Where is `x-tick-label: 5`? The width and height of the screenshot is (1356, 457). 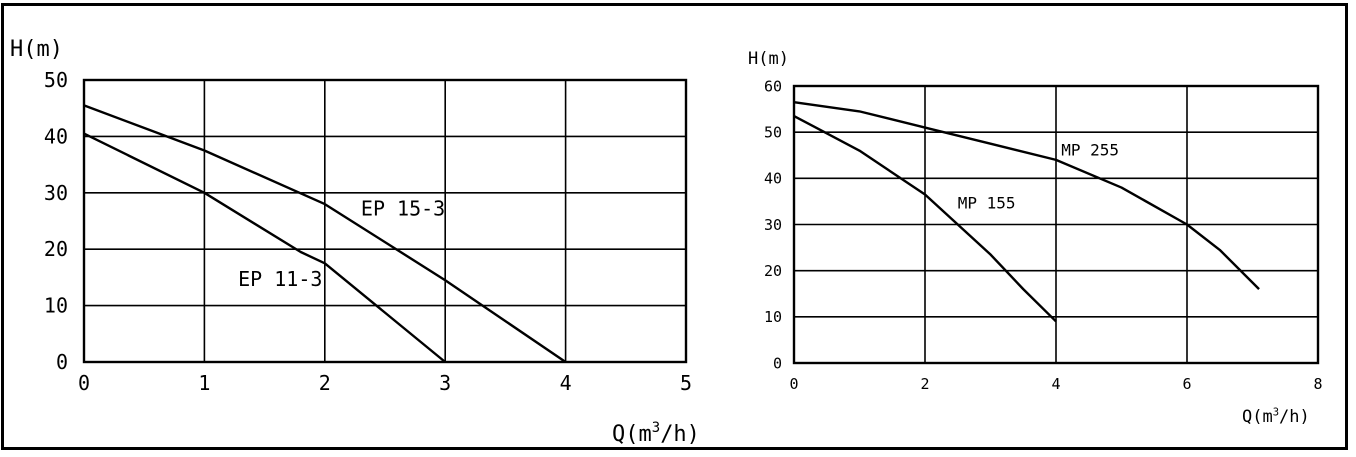 x-tick-label: 5 is located at coordinates (686, 383).